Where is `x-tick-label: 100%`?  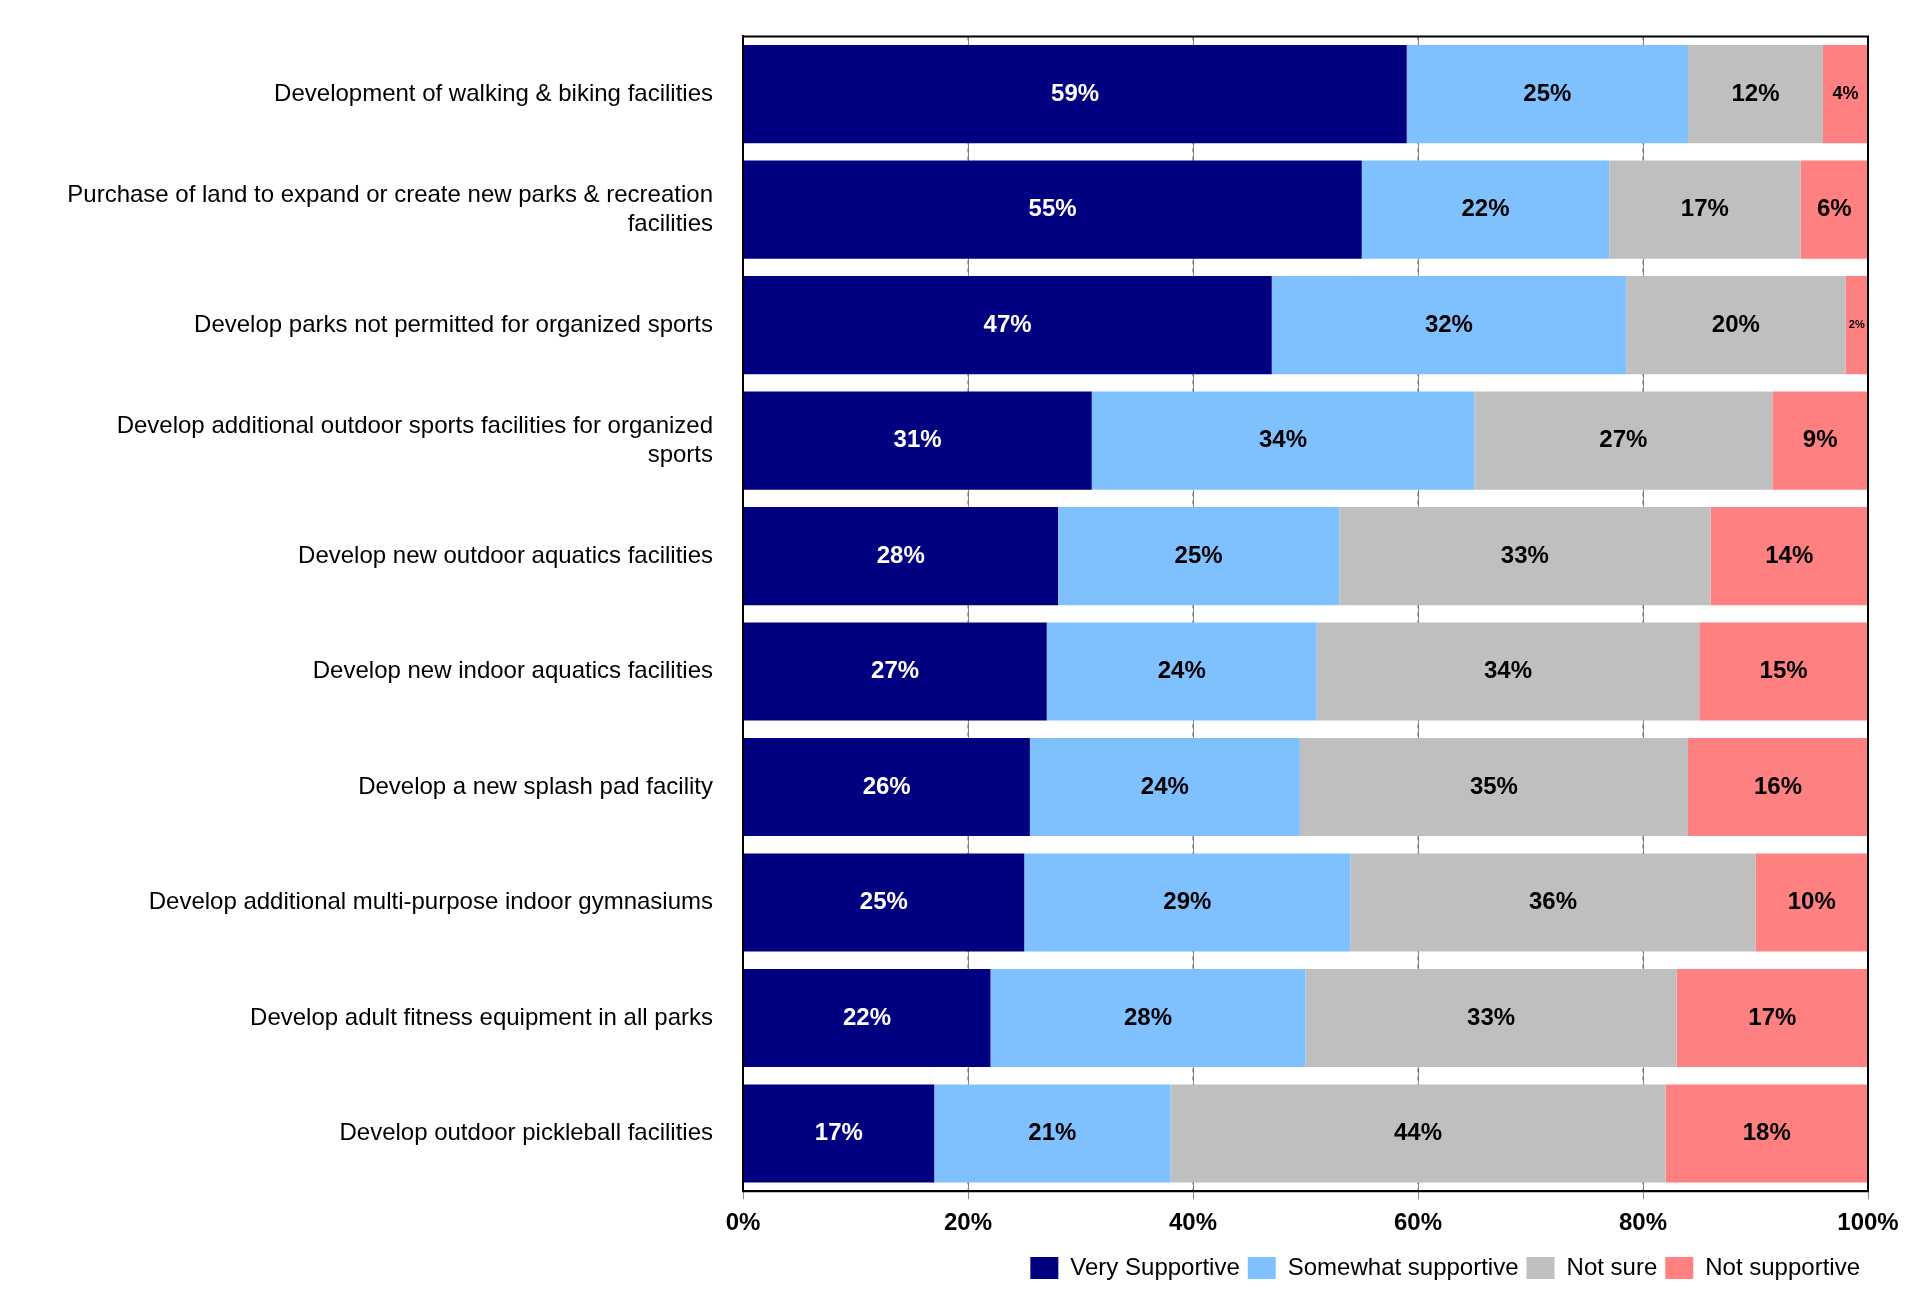 x-tick-label: 100% is located at coordinates (1868, 1222).